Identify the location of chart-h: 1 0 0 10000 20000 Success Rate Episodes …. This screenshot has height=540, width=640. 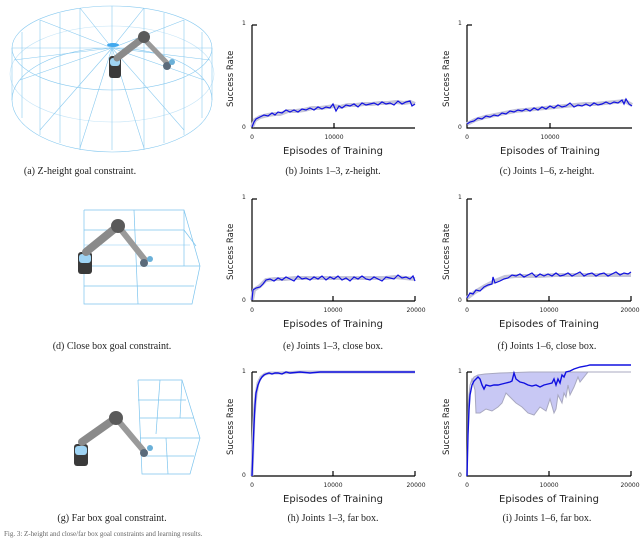
(325, 447).